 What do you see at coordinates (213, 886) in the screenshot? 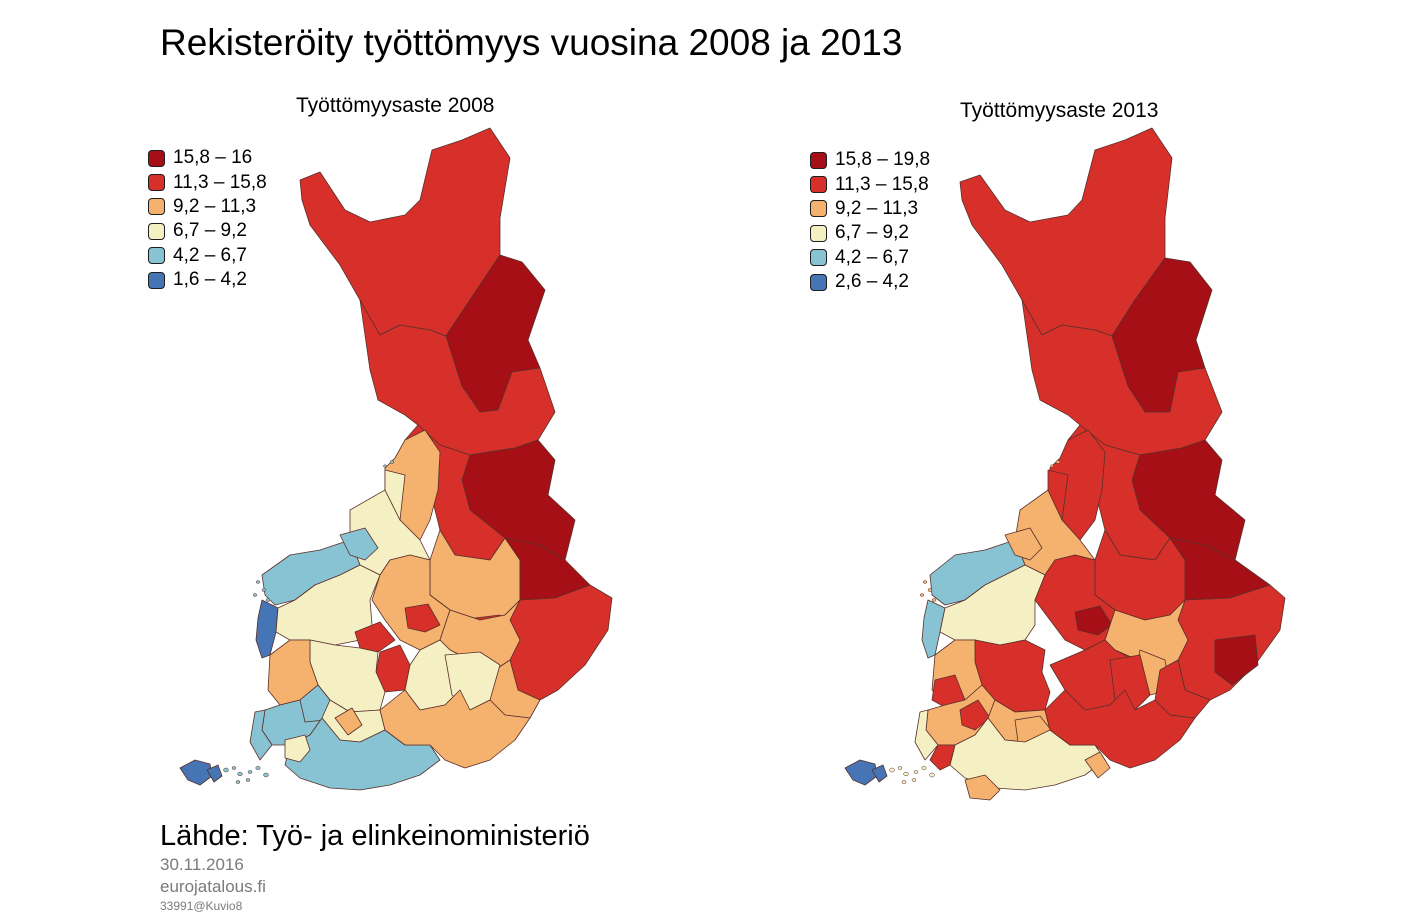
I see `site-text: eurojatalous.fi` at bounding box center [213, 886].